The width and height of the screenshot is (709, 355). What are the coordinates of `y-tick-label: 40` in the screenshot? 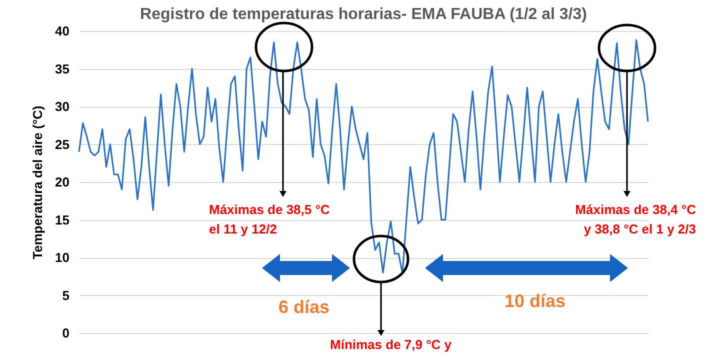 It's located at (62, 31).